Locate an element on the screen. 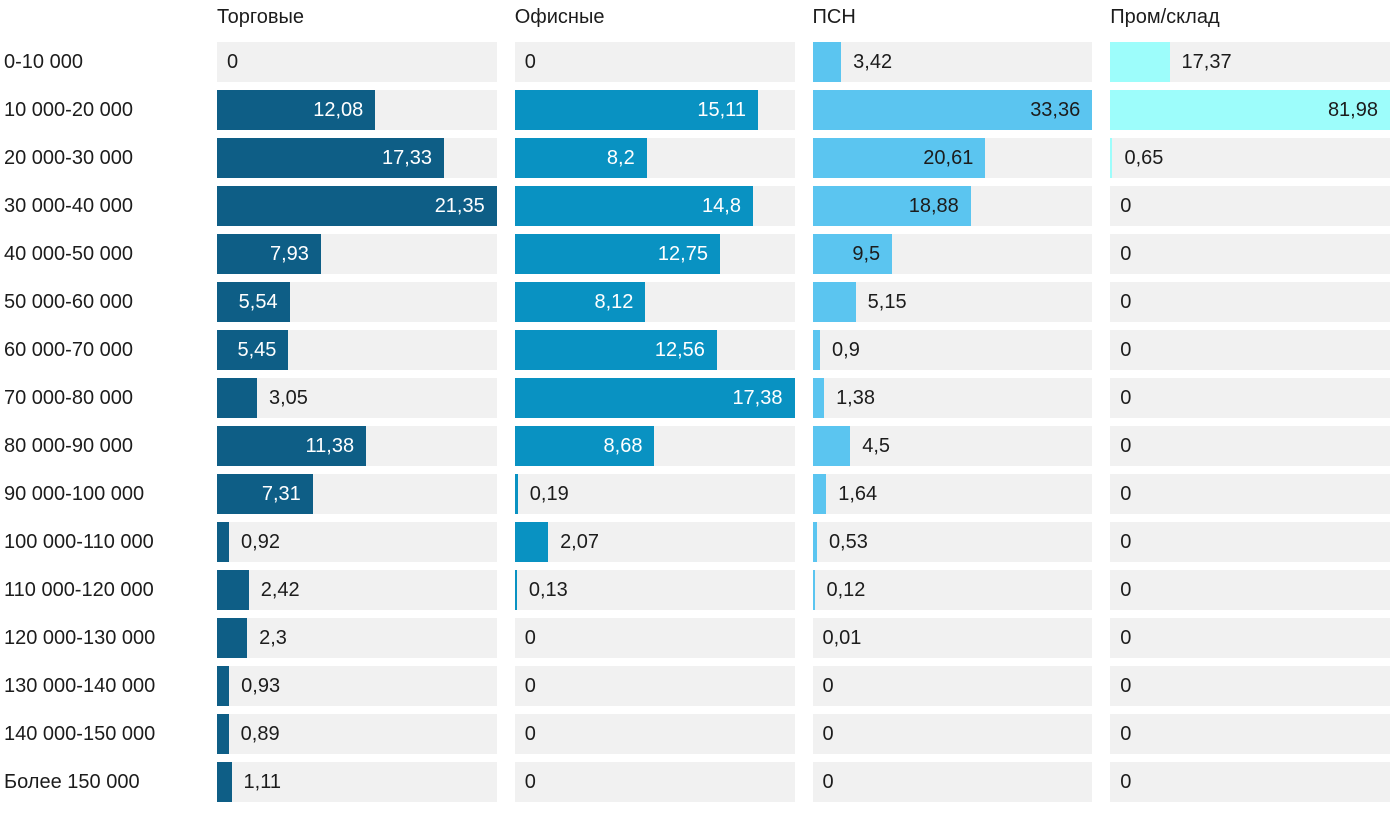 The image size is (1400, 814). bar-track: 0,65 is located at coordinates (1250, 158).